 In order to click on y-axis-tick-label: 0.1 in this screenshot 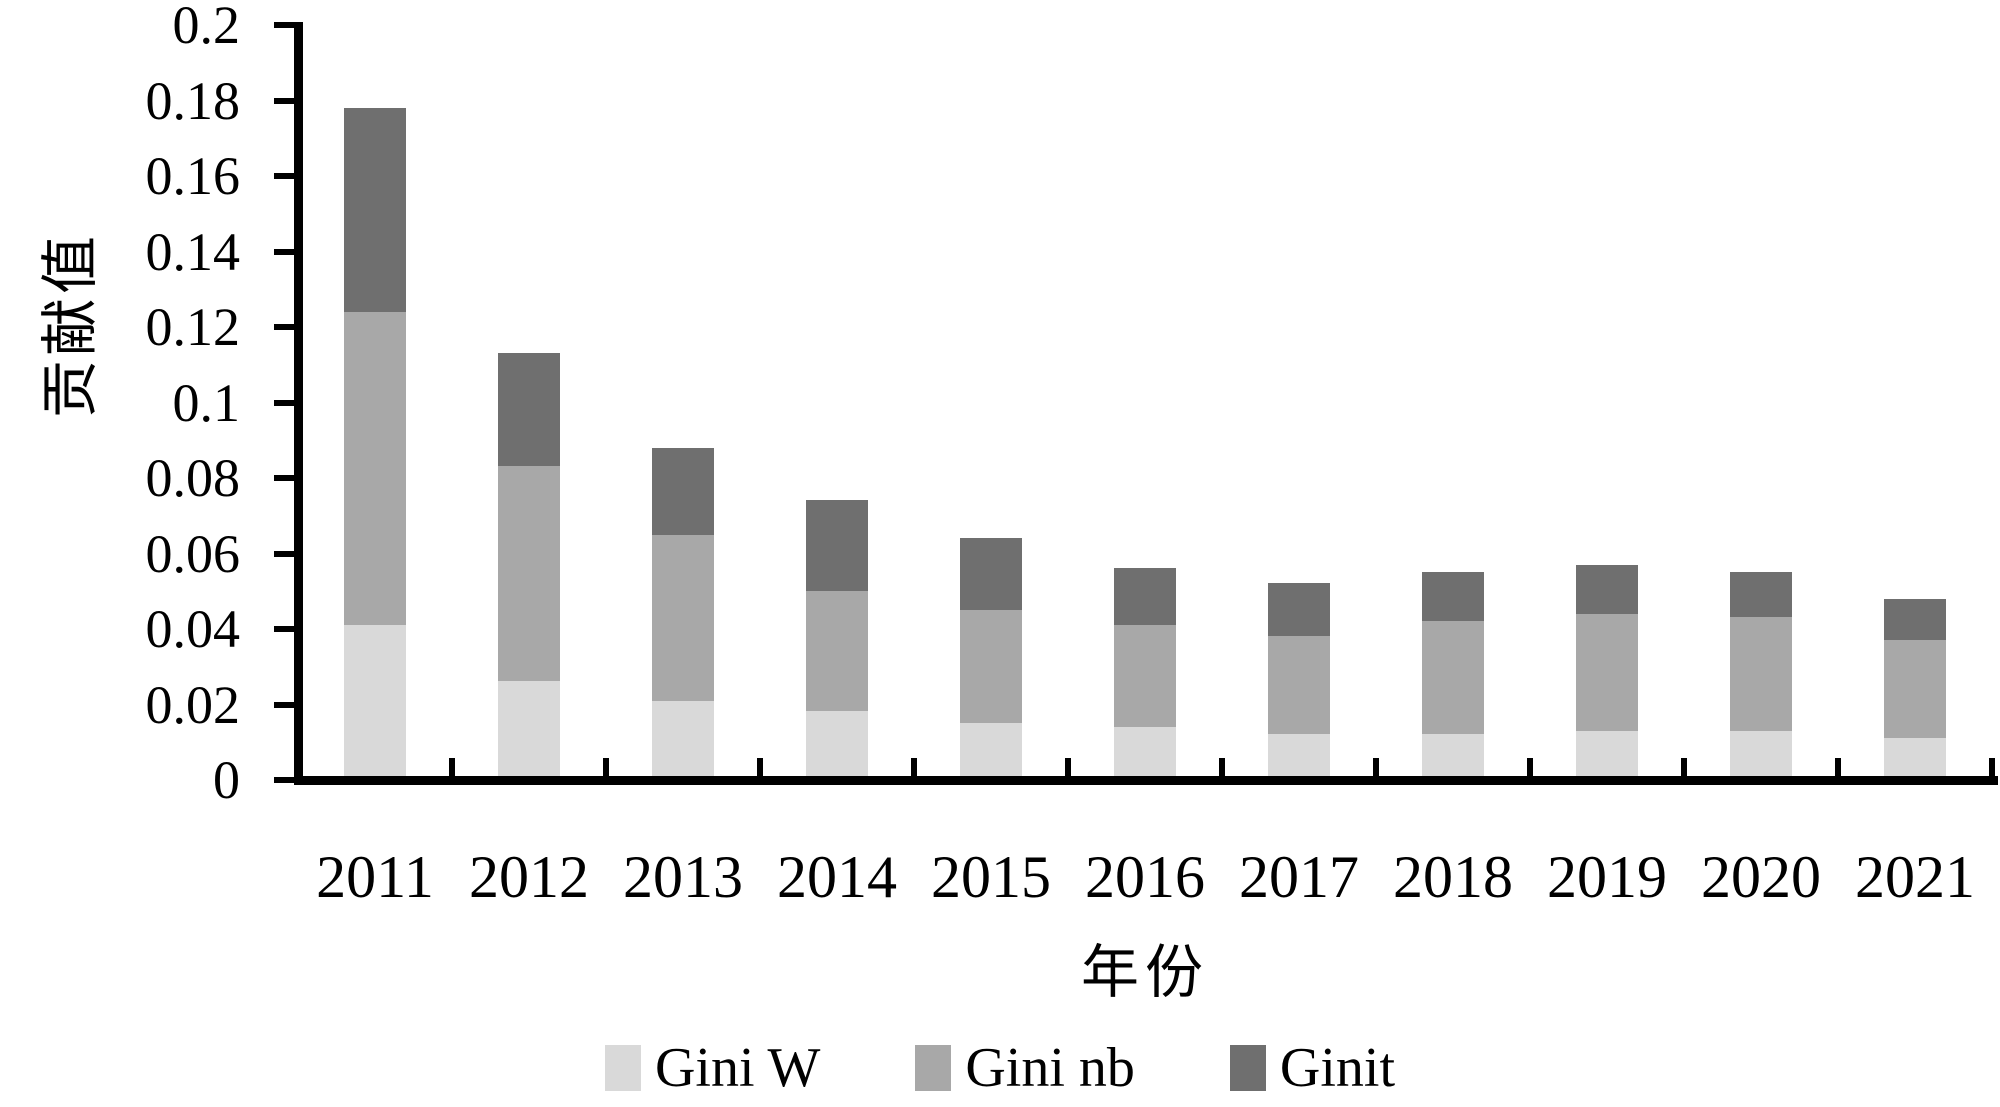, I will do `click(206, 402)`.